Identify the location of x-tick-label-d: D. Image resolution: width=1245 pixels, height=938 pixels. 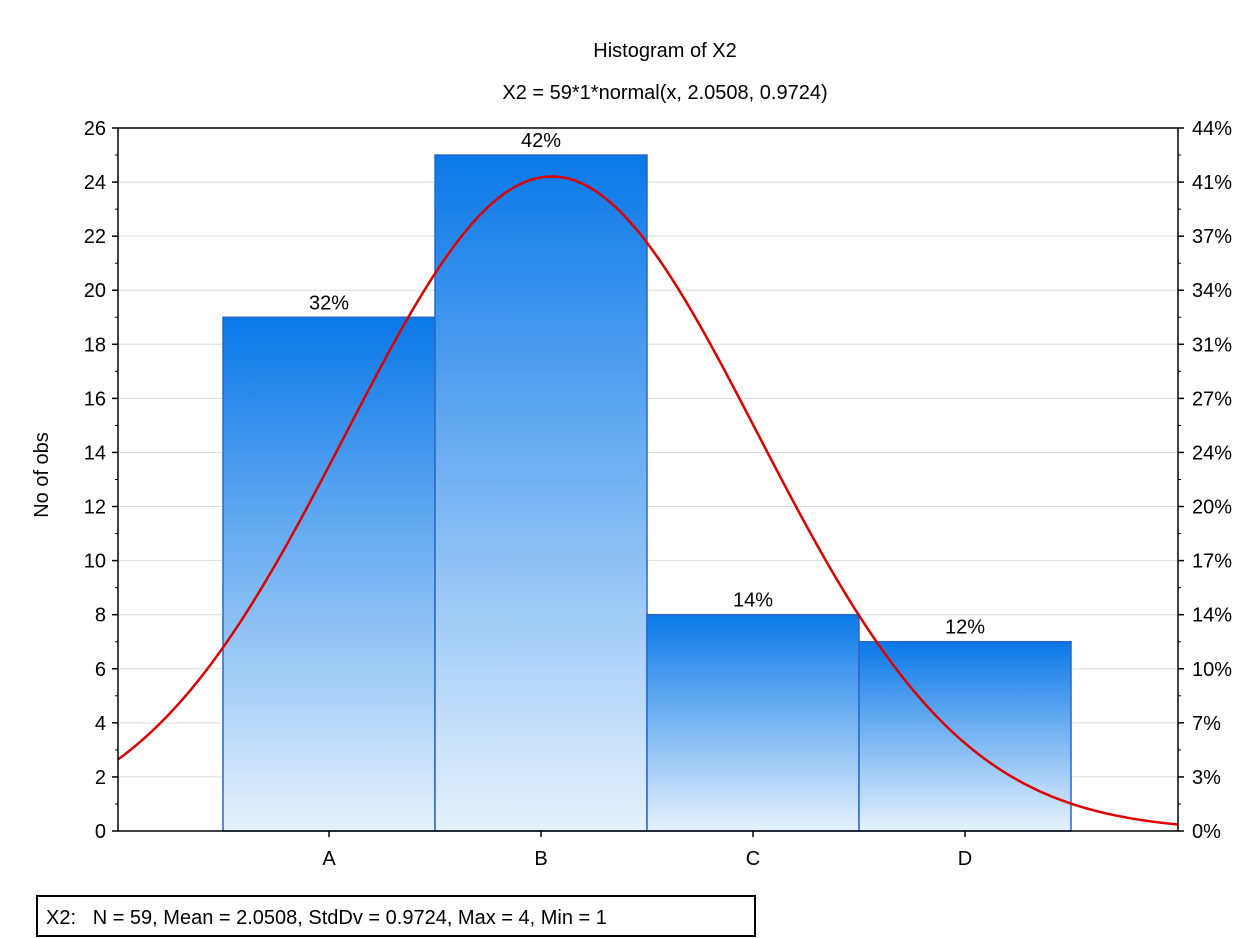
(965, 859).